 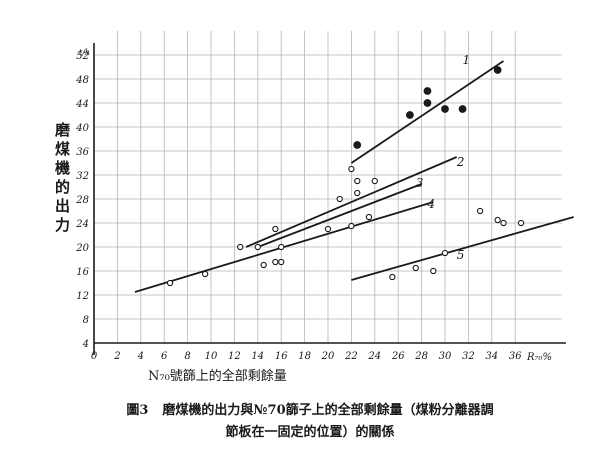 I want to click on x-tick-label: 0, so click(x=94, y=356).